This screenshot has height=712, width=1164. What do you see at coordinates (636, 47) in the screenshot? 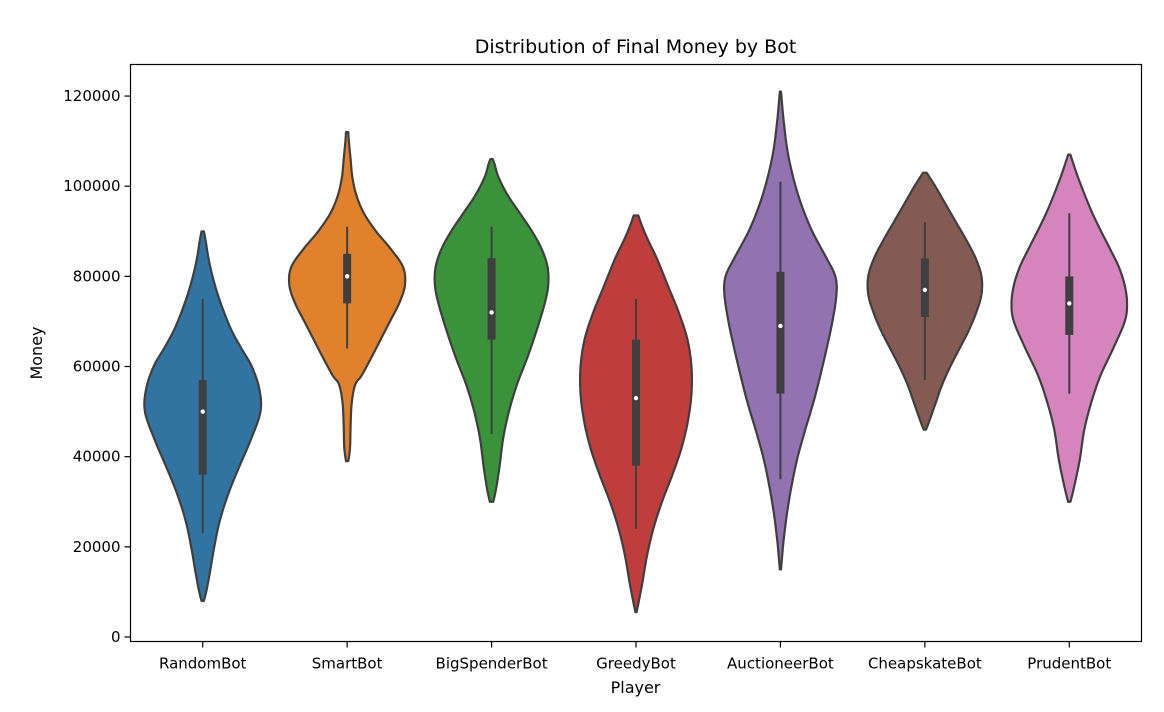
I see `chart-title: Distribution of Final Money by Bot` at bounding box center [636, 47].